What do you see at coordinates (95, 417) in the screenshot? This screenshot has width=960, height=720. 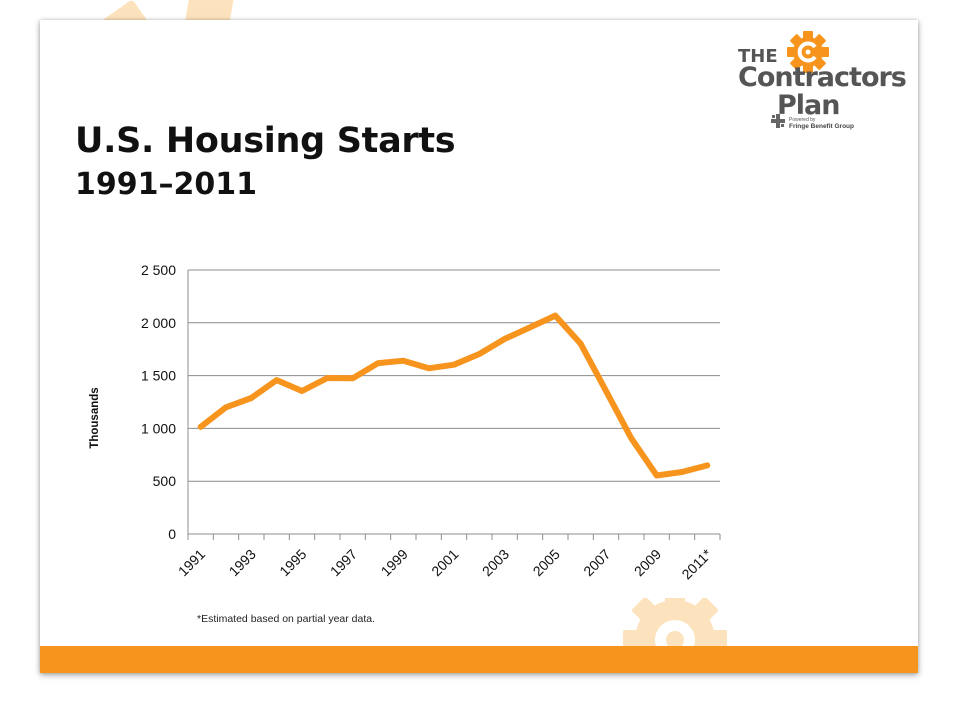 I see `y-axis-label: Thousands` at bounding box center [95, 417].